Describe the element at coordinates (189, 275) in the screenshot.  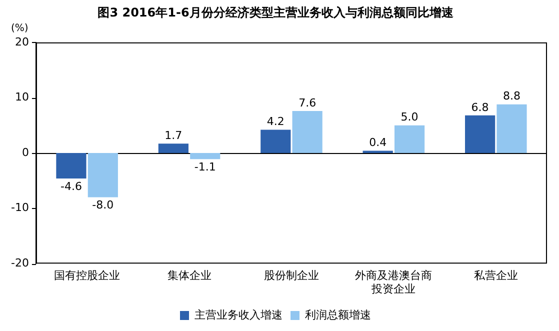
I see `x-tick-label: 集体企业` at that location.